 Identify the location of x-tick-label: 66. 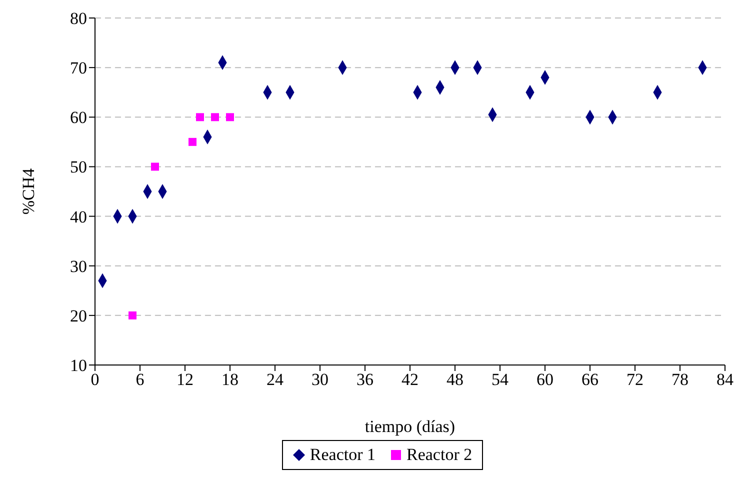
(590, 380).